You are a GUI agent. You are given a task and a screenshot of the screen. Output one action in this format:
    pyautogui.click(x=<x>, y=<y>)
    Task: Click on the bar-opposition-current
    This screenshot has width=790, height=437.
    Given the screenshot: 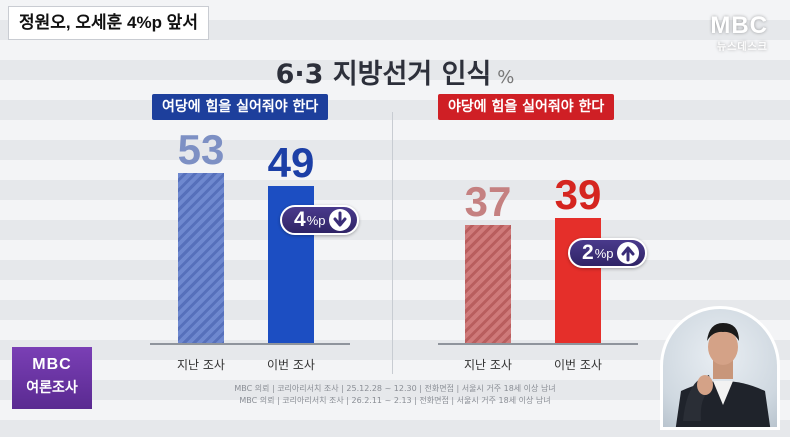 What is the action you would take?
    pyautogui.click(x=578, y=280)
    